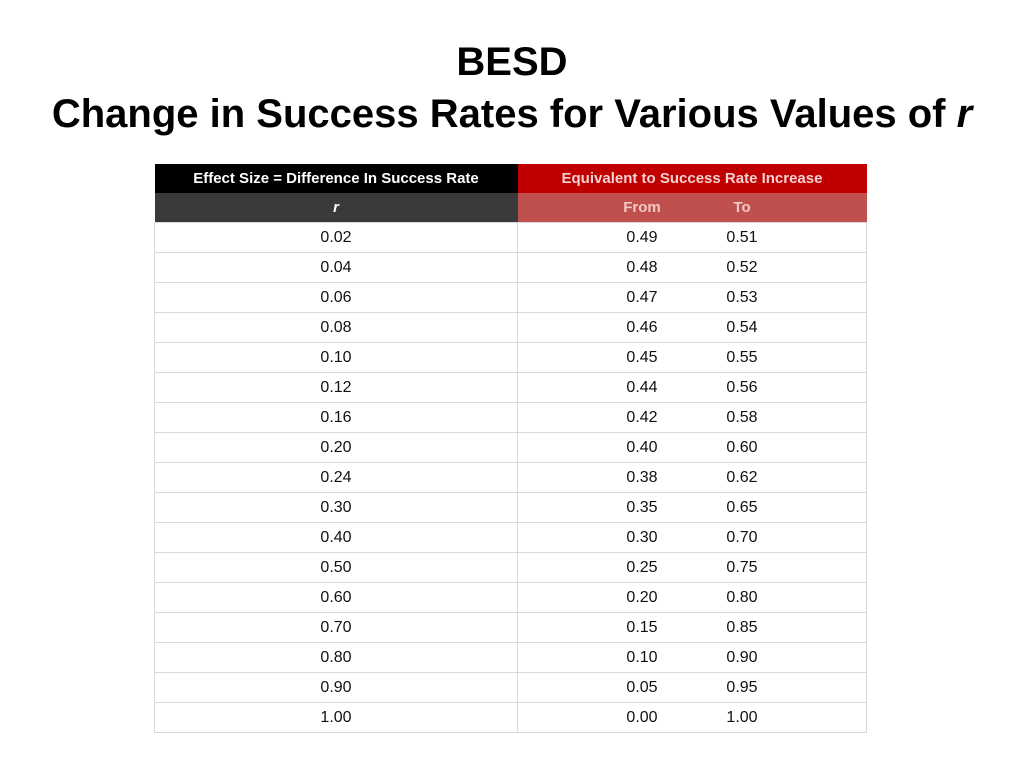 Image resolution: width=1024 pixels, height=768 pixels. Describe the element at coordinates (692, 717) in the screenshot. I see `cell-from-to: 0.00 1.00` at that location.